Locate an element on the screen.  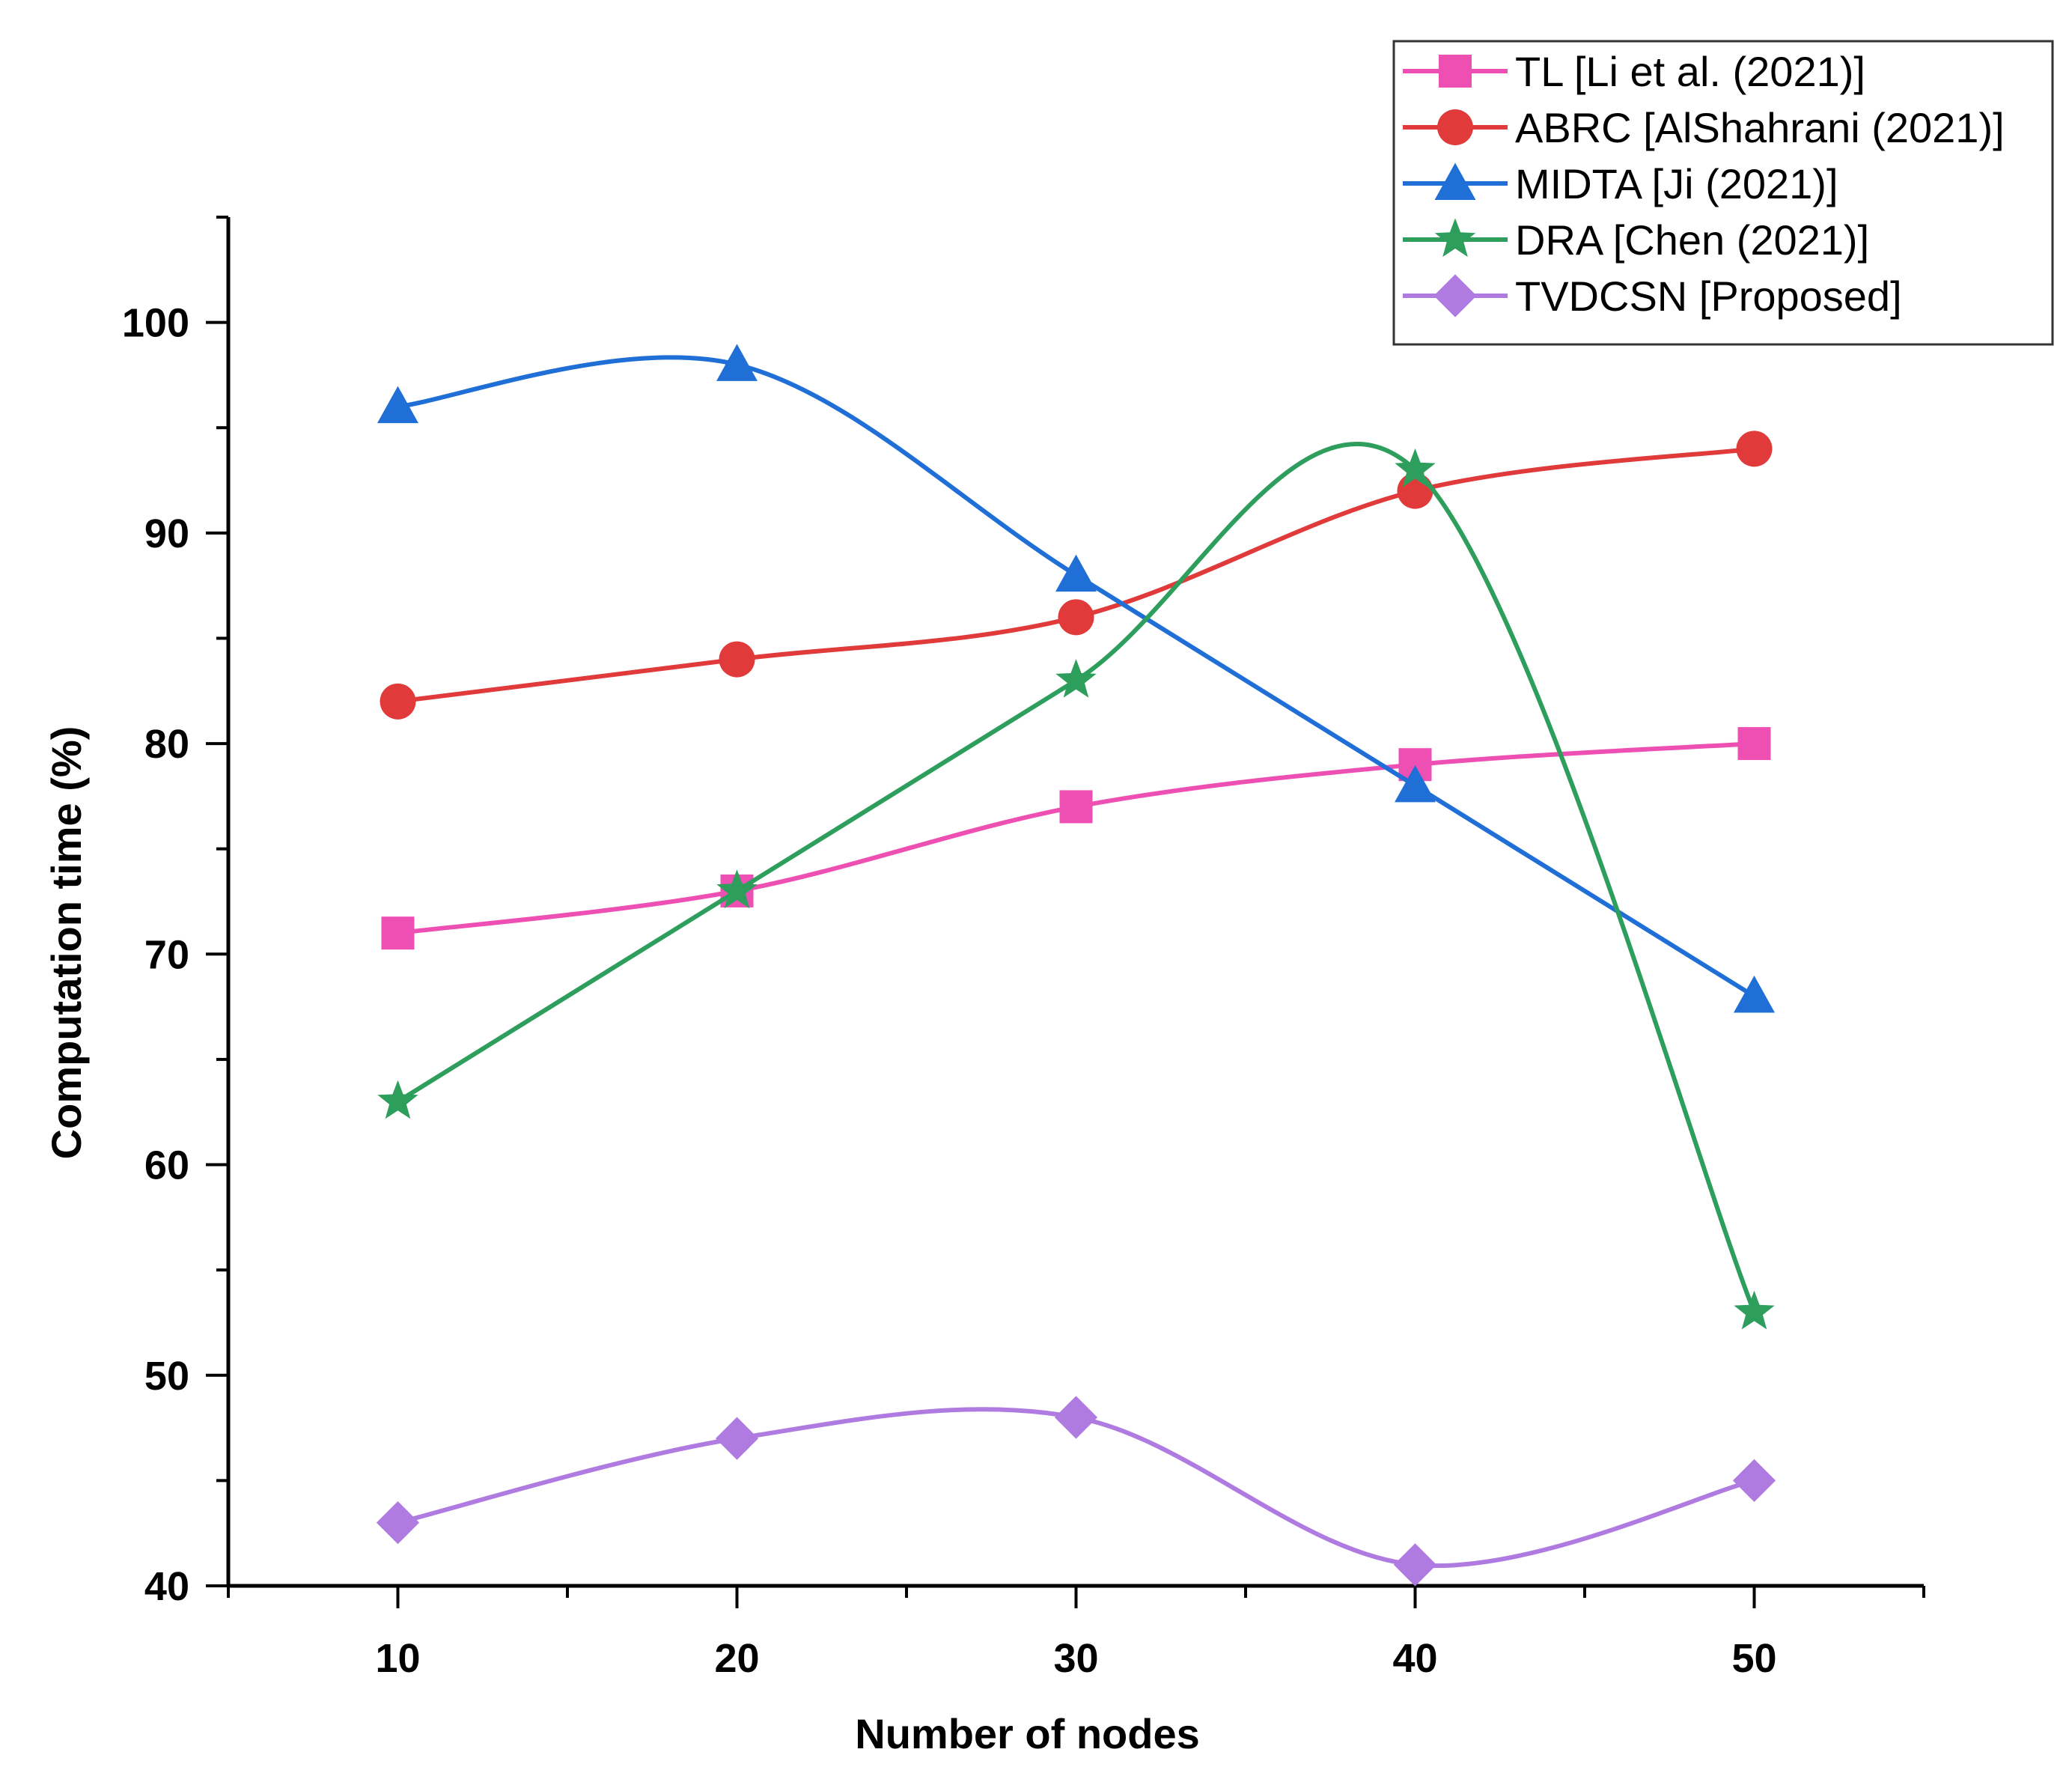
legend-item-2: MIDTA [Ji (2021)] is located at coordinates (1621, 183).